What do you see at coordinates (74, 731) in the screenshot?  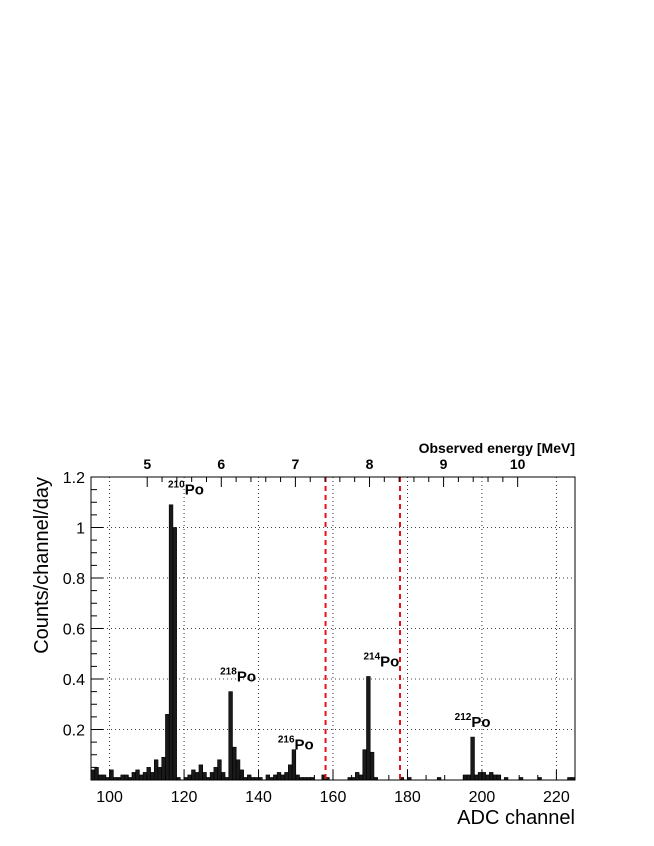 I see `y-tick-label: 0.2` at bounding box center [74, 731].